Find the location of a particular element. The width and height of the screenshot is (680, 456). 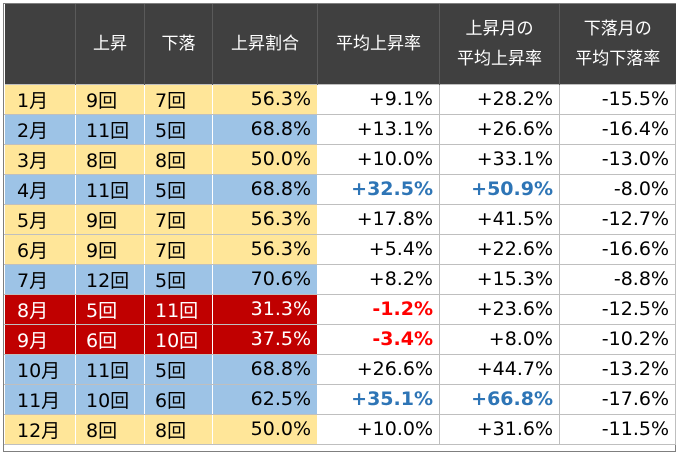

month-cell: 4月 is located at coordinates (40, 189).